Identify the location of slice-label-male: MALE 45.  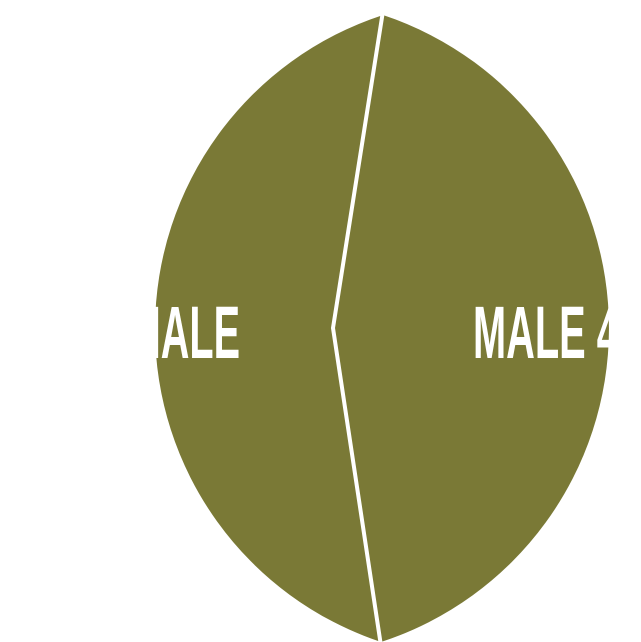
(557, 332).